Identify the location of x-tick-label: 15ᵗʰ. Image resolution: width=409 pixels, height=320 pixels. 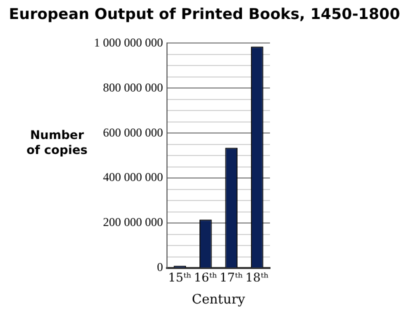
(180, 277).